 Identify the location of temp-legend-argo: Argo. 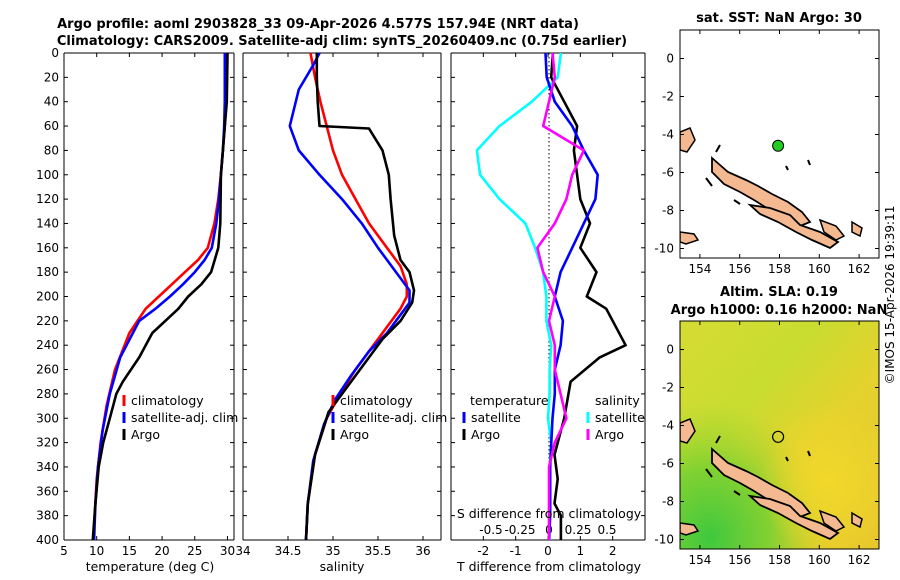
(145, 434).